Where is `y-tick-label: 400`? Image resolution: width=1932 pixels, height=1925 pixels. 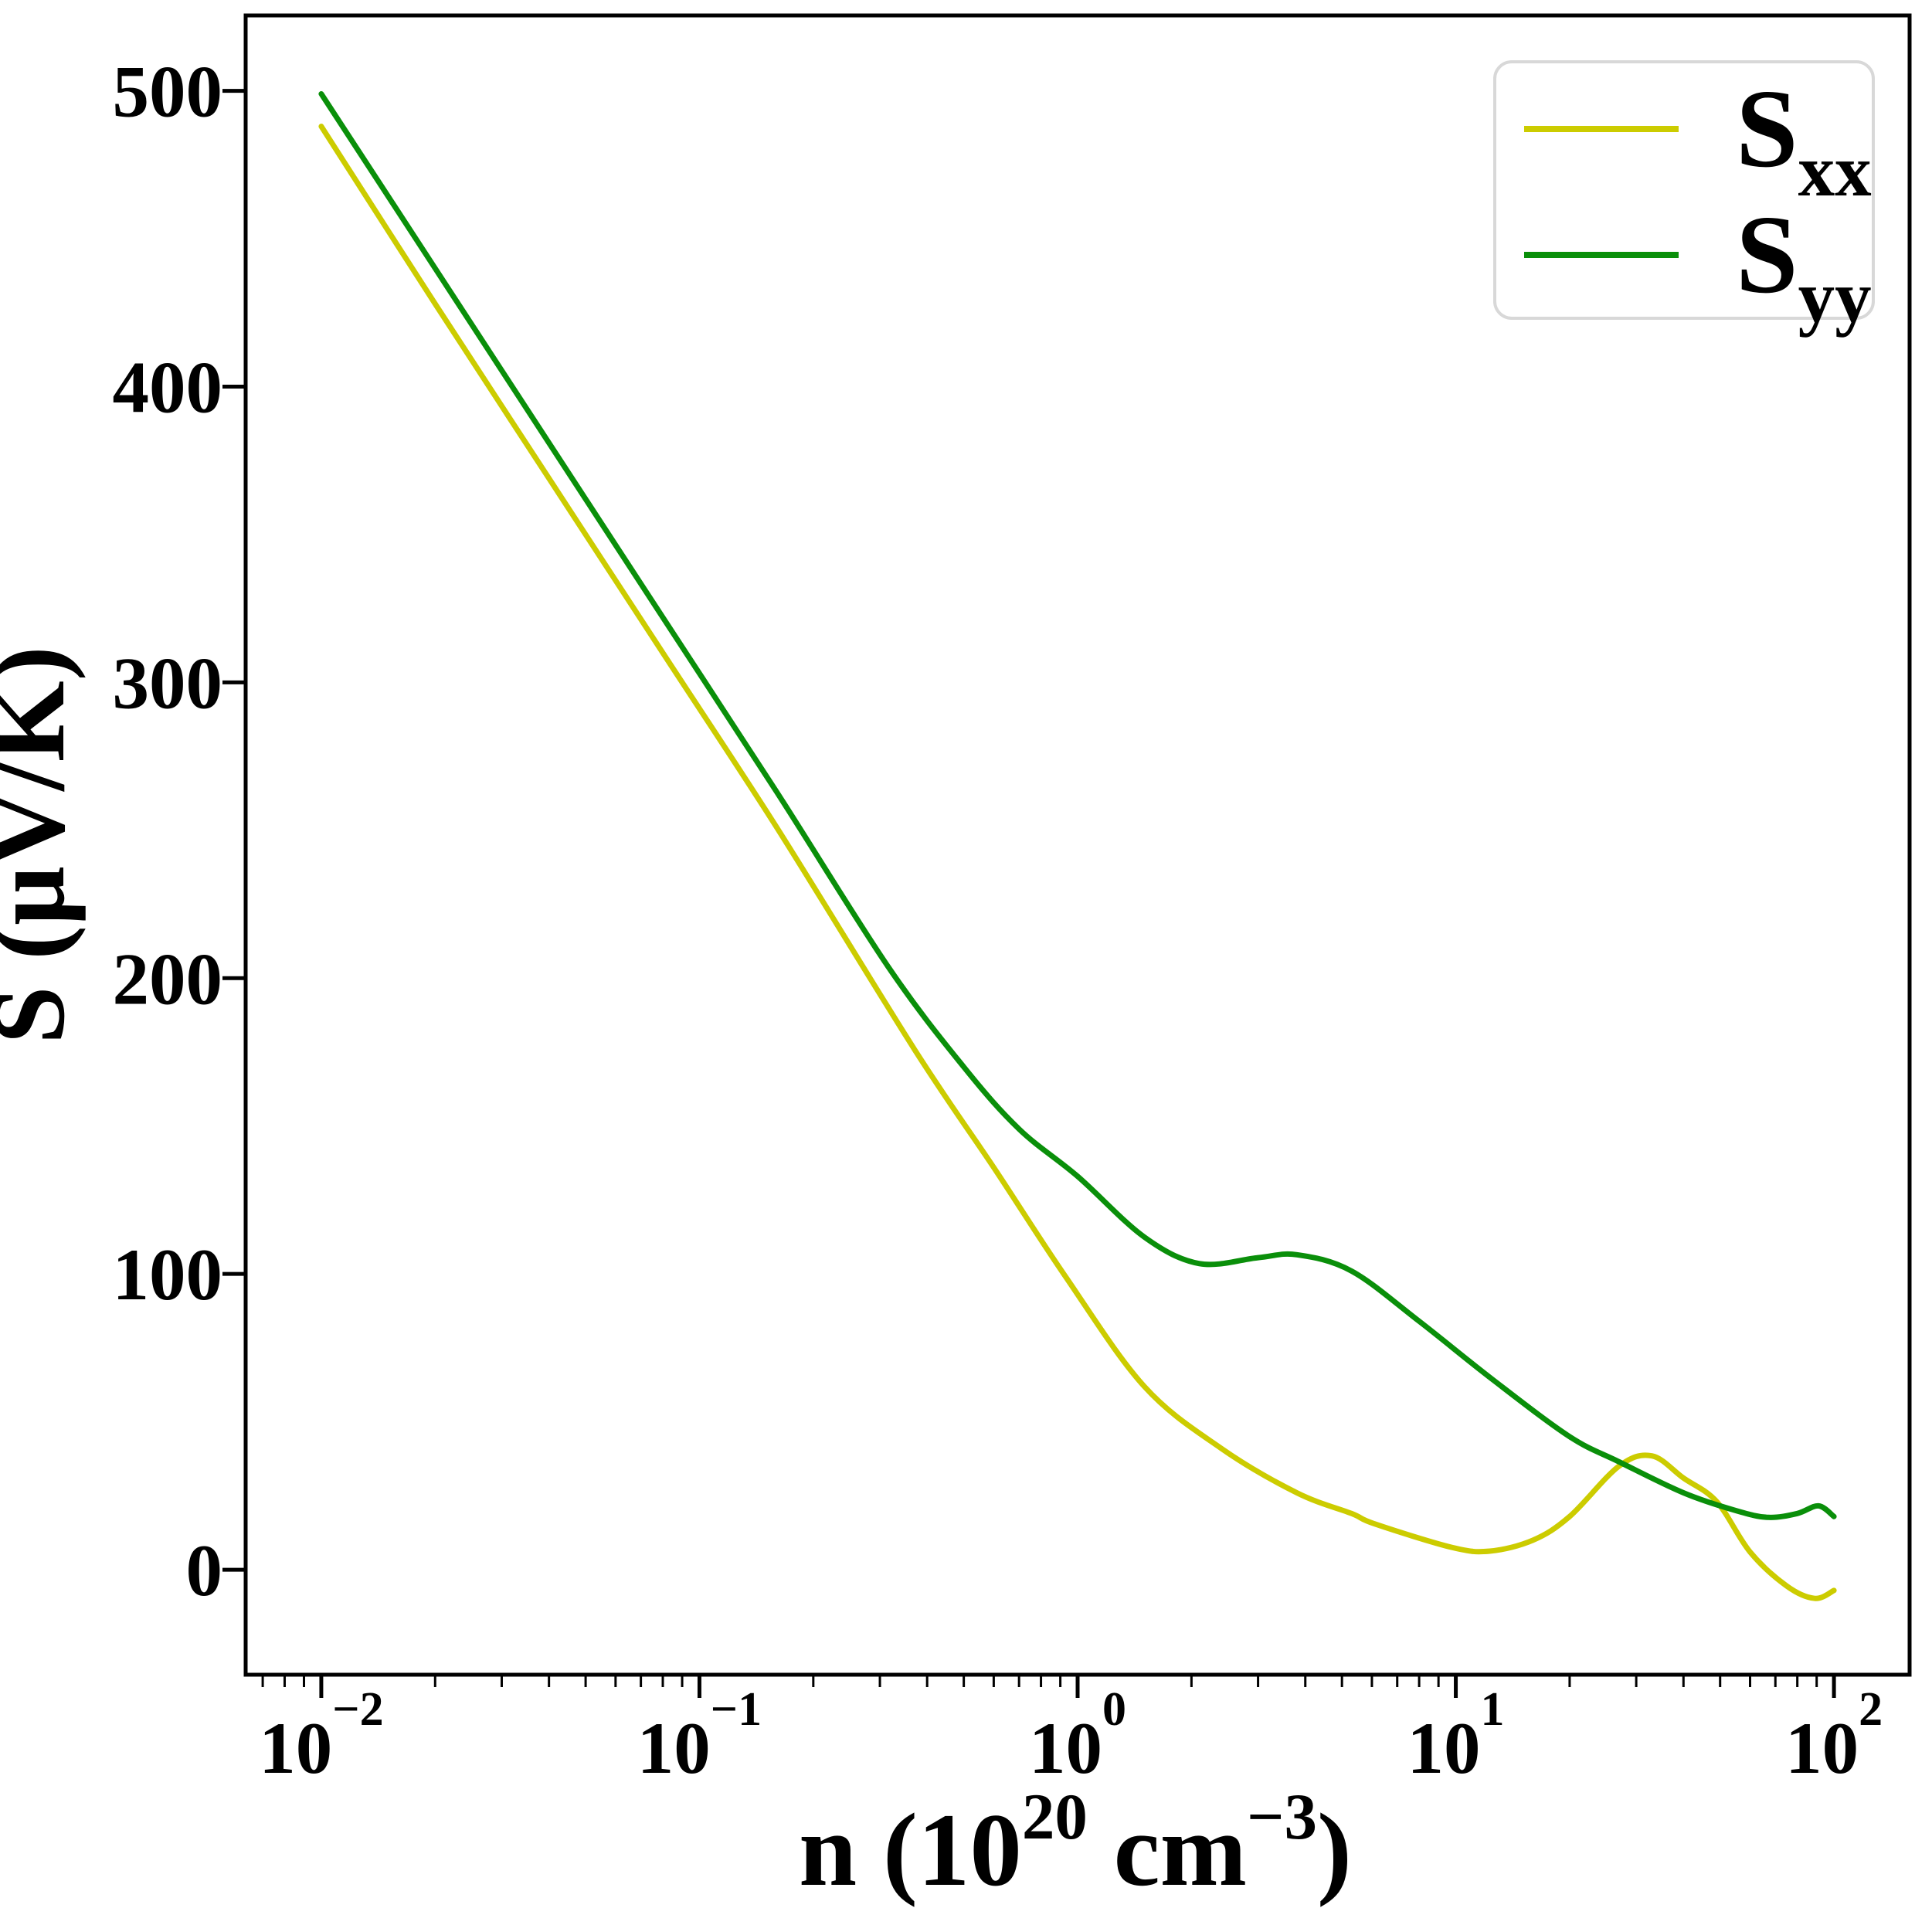
y-tick-label: 400 is located at coordinates (168, 388).